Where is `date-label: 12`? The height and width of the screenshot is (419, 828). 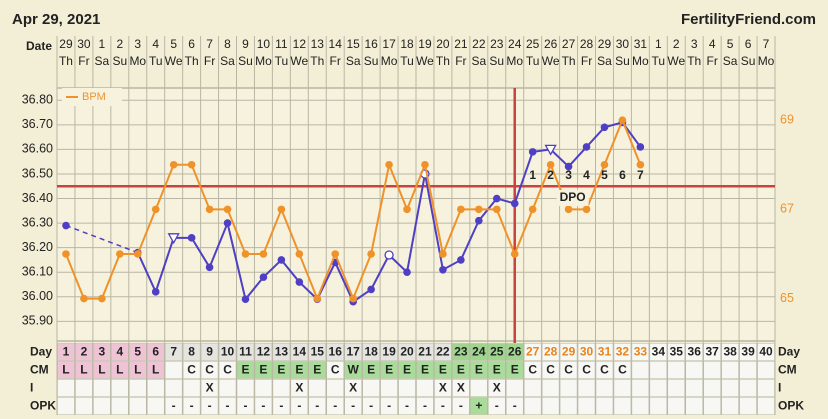
date-label: 12 is located at coordinates (300, 44).